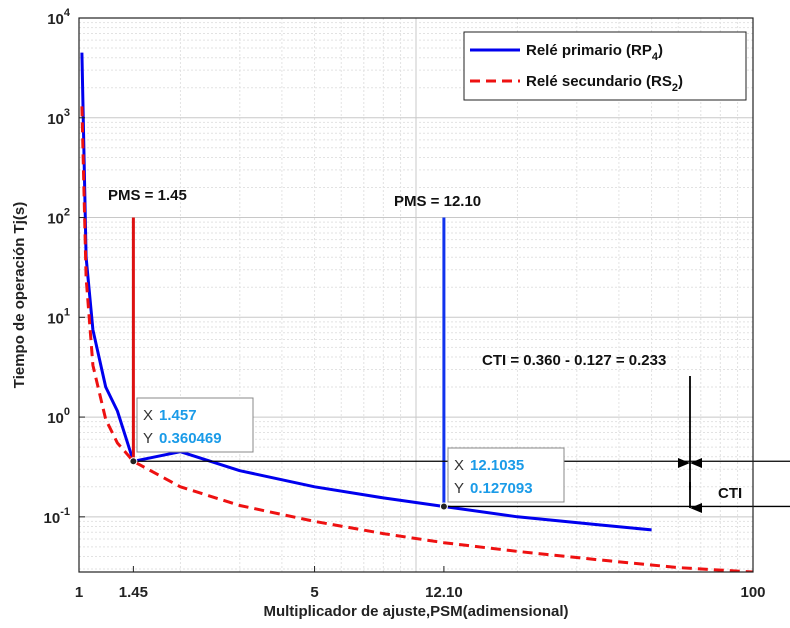 The height and width of the screenshot is (628, 790). Describe the element at coordinates (58, 316) in the screenshot. I see `y-tick-label: 10¹` at that location.